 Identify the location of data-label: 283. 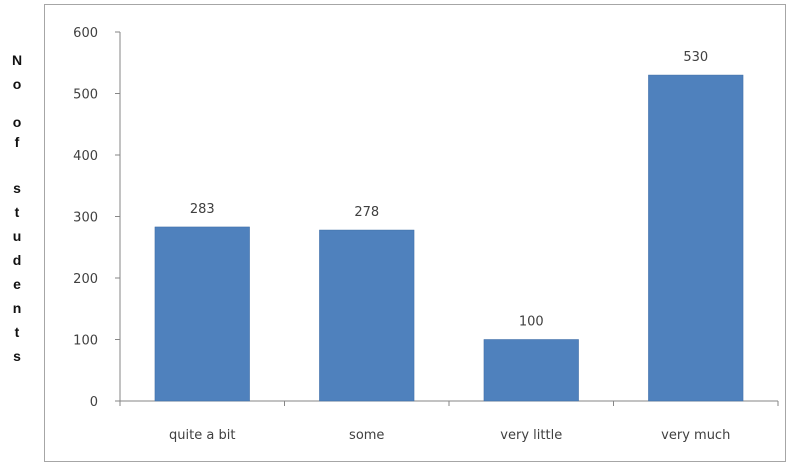
(202, 209).